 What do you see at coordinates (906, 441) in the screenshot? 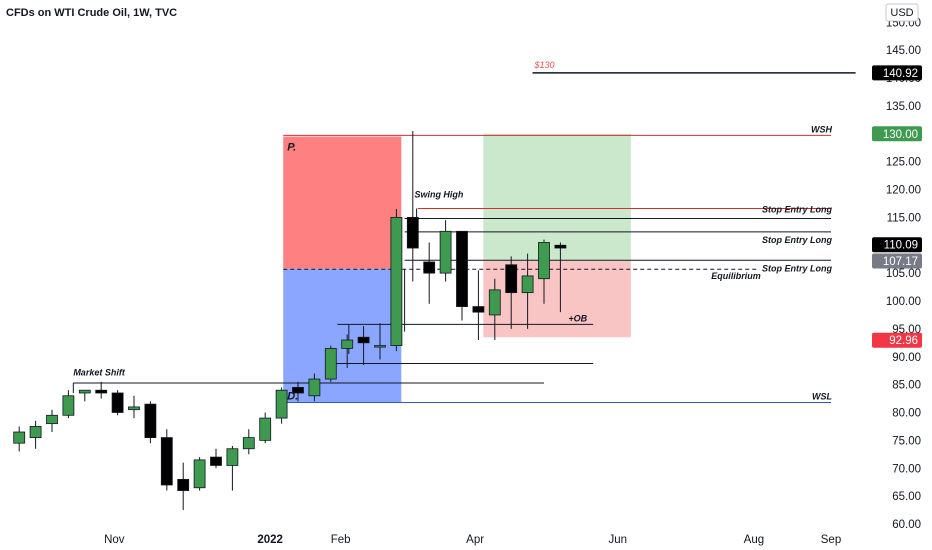
I see `y-tick-label: 75.00` at bounding box center [906, 441].